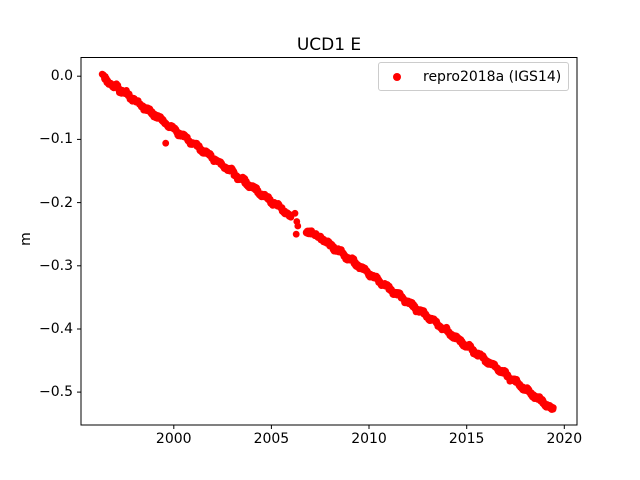  Describe the element at coordinates (25, 239) in the screenshot. I see `y-axis-label: m` at that location.